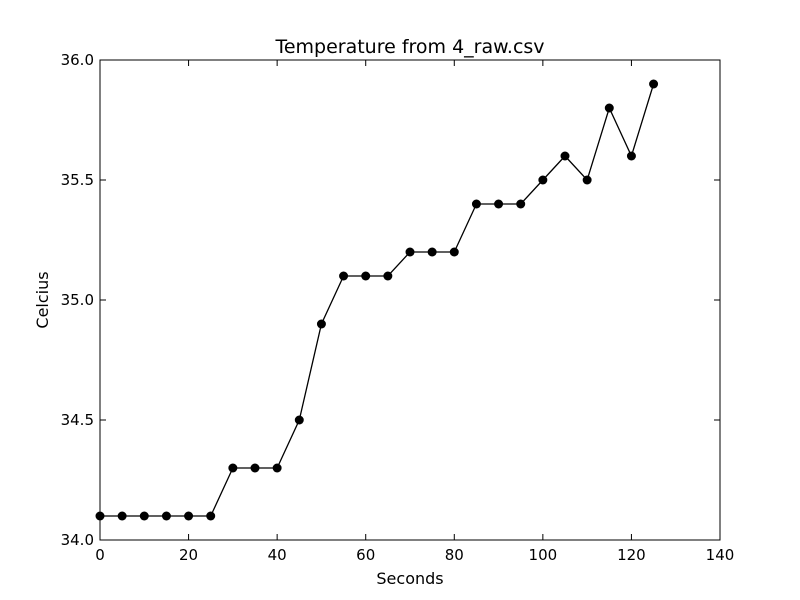 The height and width of the screenshot is (600, 800). What do you see at coordinates (77, 180) in the screenshot?
I see `y-tick-label: 35.5` at bounding box center [77, 180].